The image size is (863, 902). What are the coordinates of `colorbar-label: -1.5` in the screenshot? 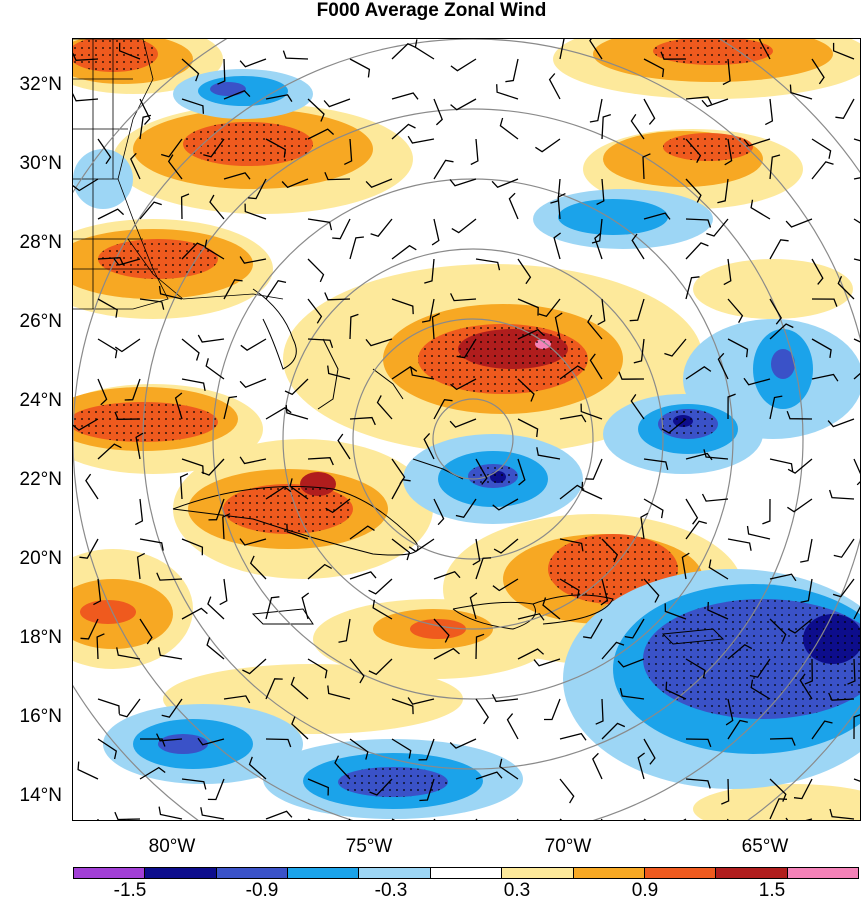 It's located at (130, 890).